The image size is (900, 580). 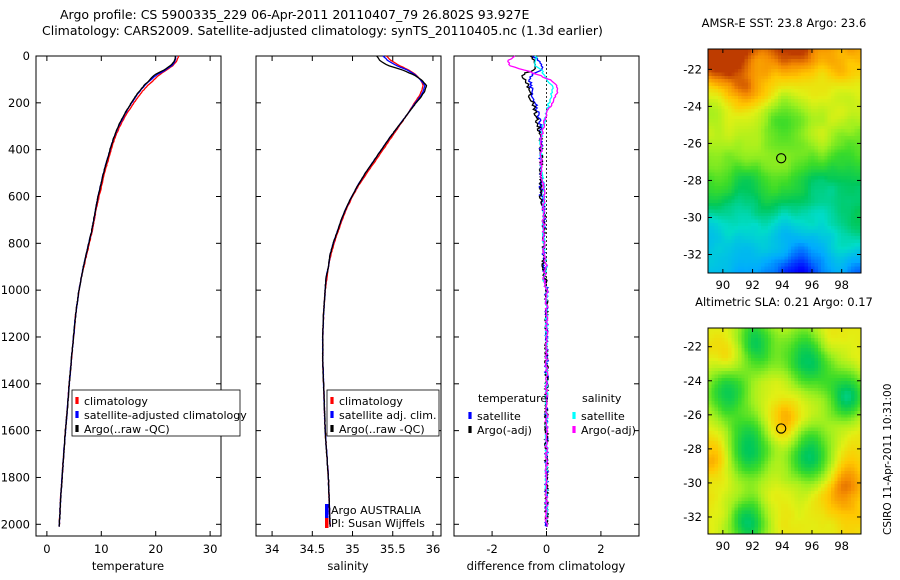 I want to click on y-tick-label: 0, so click(x=26, y=56).